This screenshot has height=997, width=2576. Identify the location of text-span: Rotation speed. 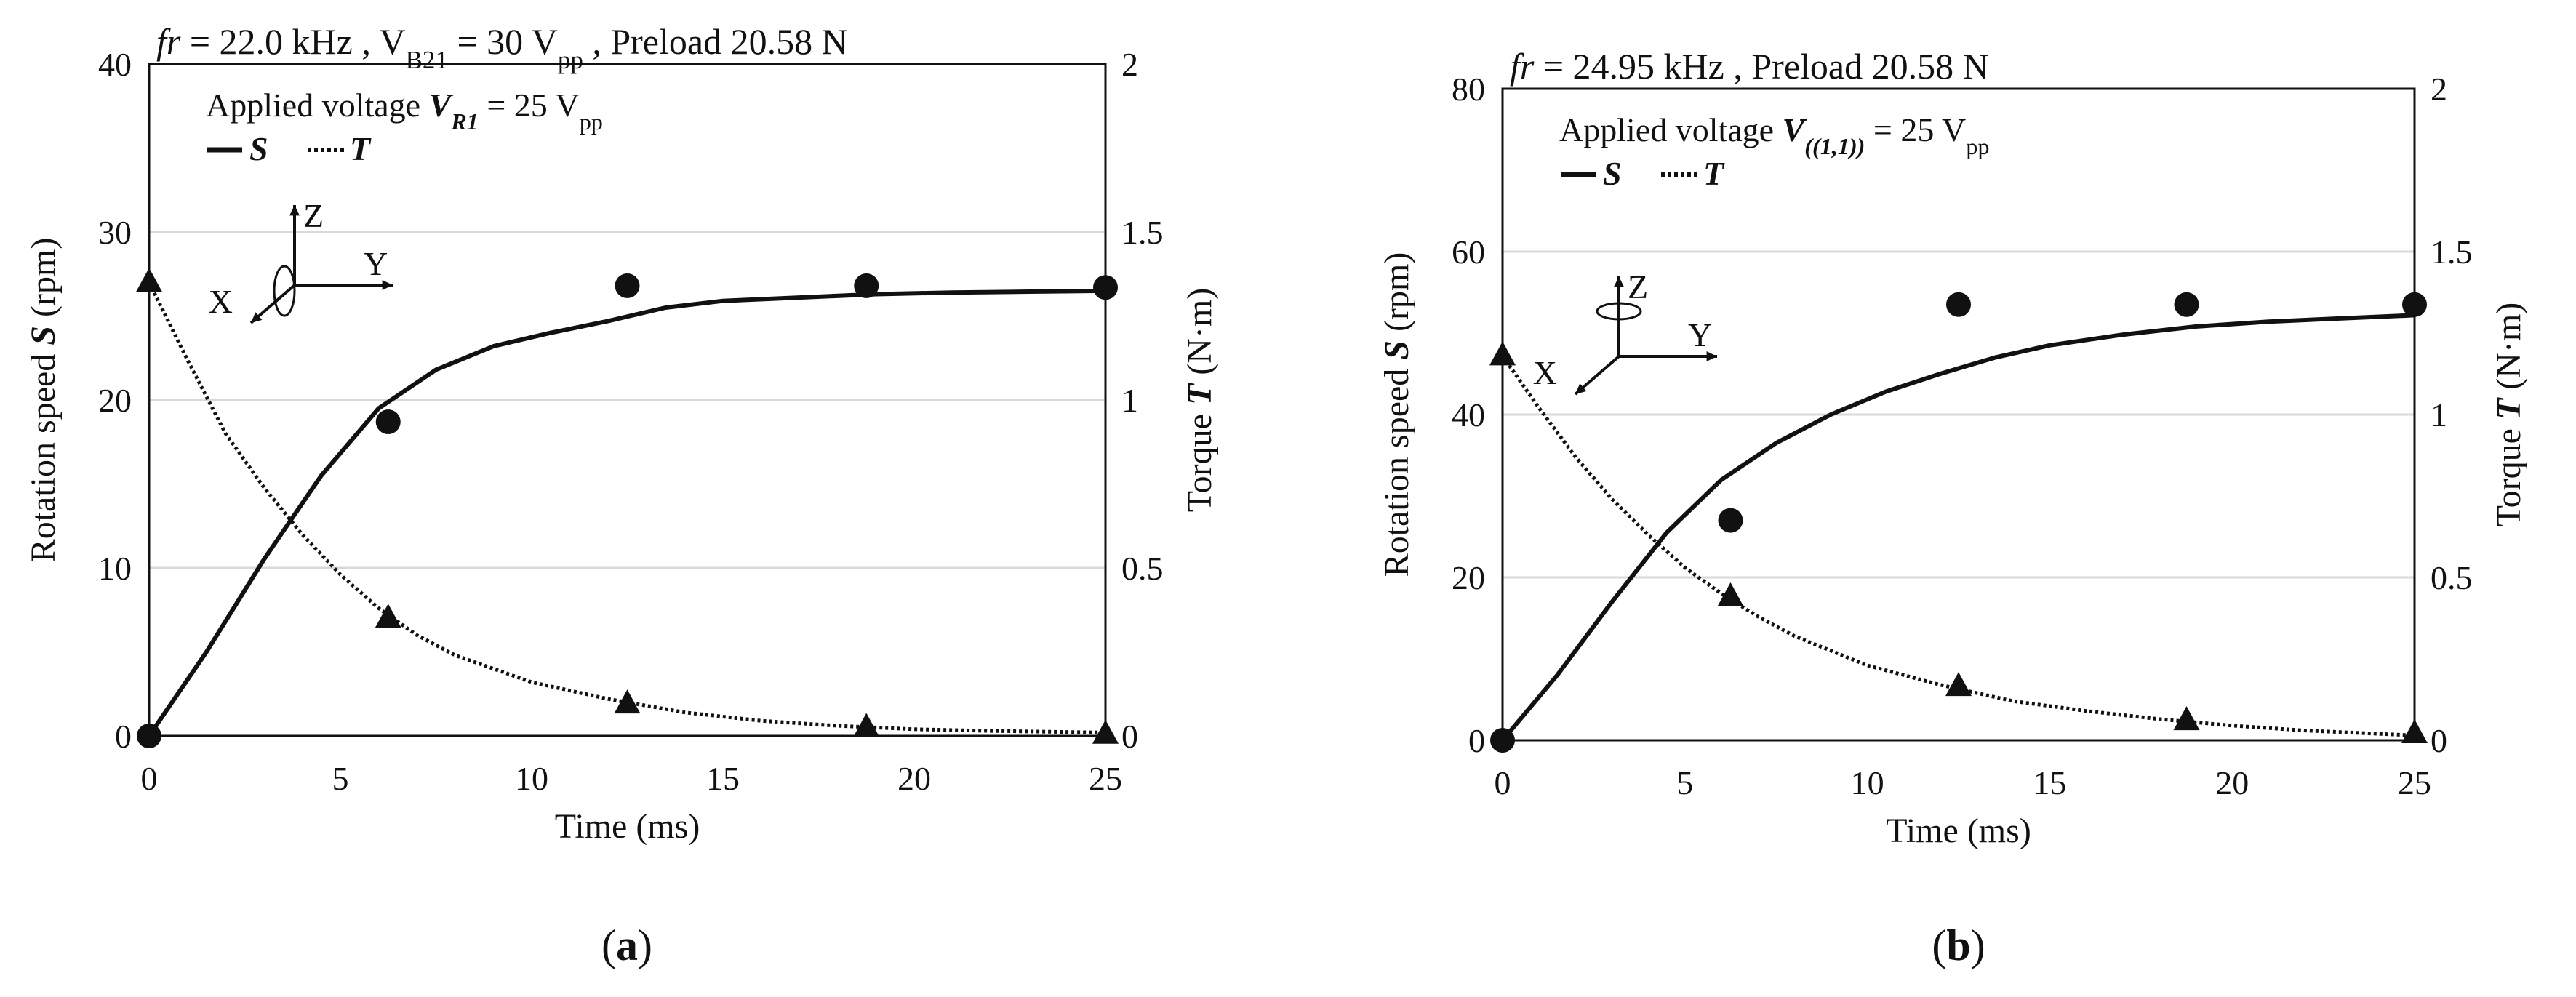
(1396, 468).